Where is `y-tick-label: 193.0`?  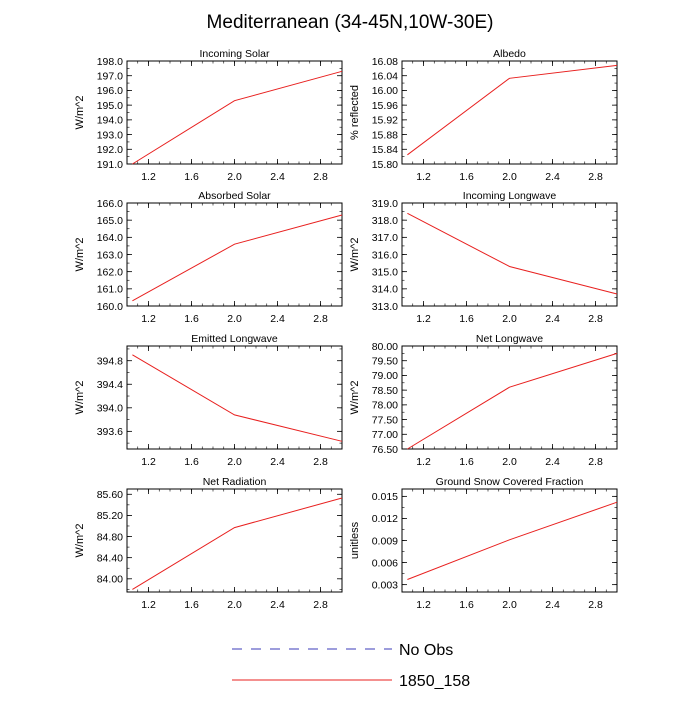
y-tick-label: 193.0 is located at coordinates (110, 135).